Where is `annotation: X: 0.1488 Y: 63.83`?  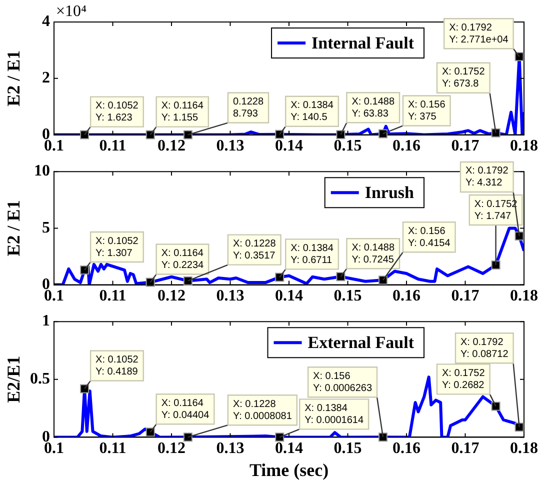
annotation: X: 0.1488 Y: 63.83 is located at coordinates (373, 108).